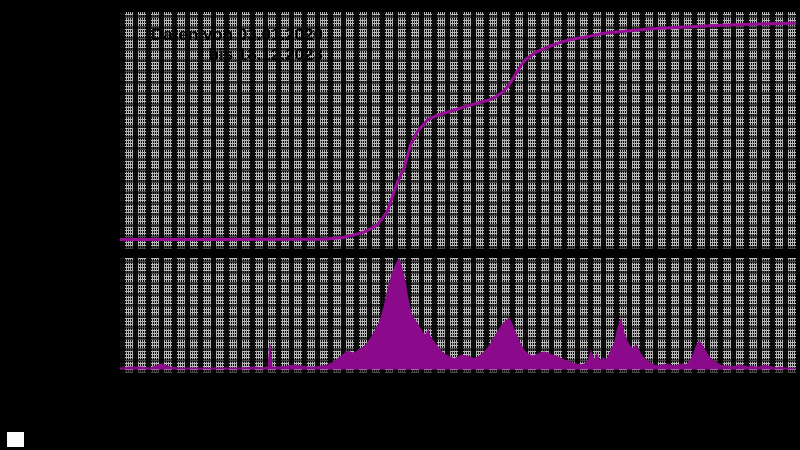 The width and height of the screenshot is (800, 450). I want to click on annotation-line-1: Daten von 03.01.2020, so click(237, 34).